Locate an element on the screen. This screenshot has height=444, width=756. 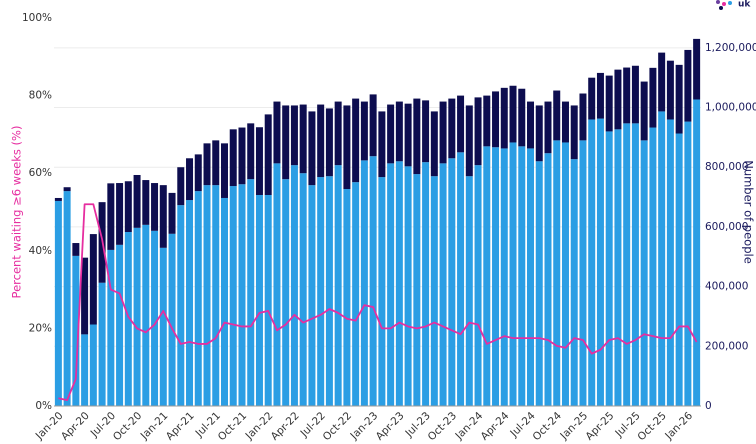
y2-tick-label: 0 is located at coordinates (708, 406).